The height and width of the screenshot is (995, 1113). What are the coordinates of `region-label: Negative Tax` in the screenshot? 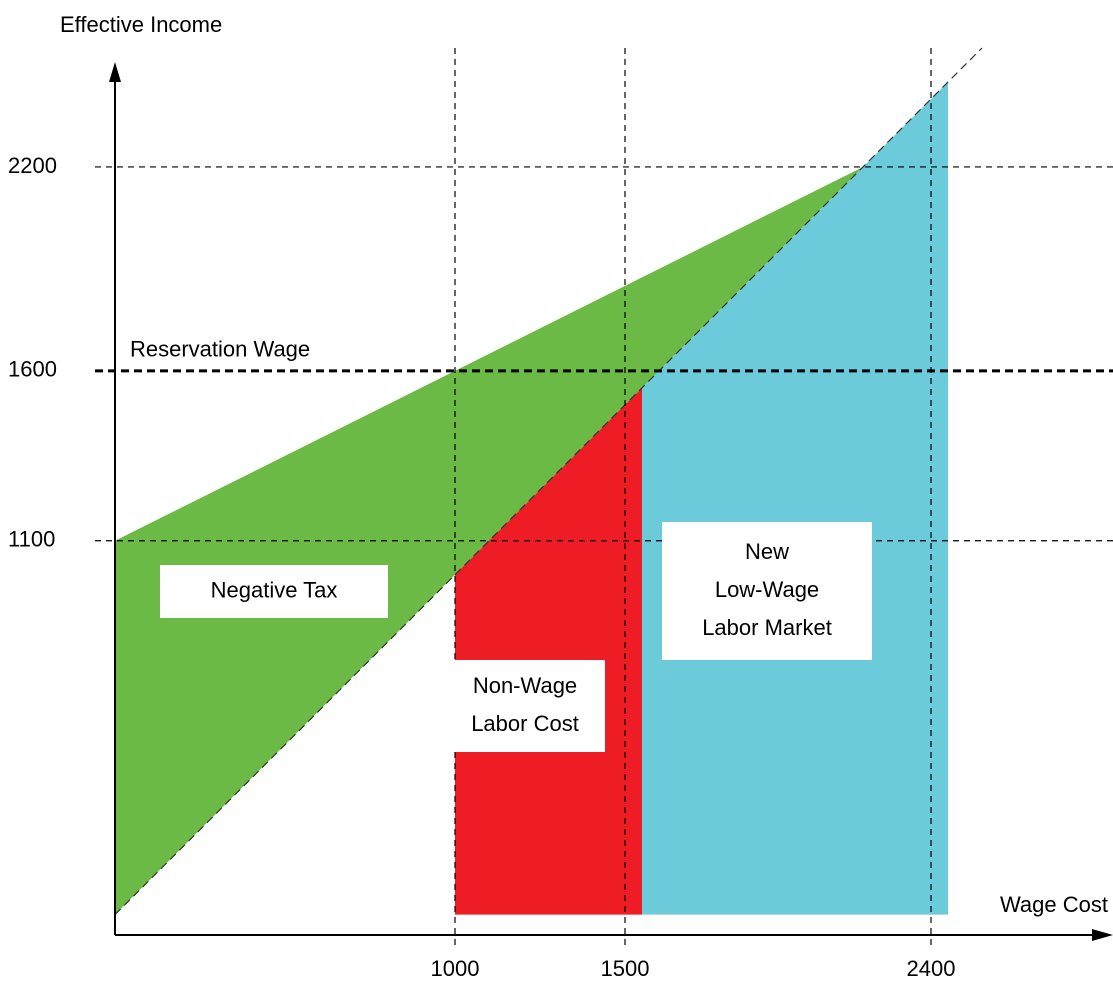 It's located at (274, 589).